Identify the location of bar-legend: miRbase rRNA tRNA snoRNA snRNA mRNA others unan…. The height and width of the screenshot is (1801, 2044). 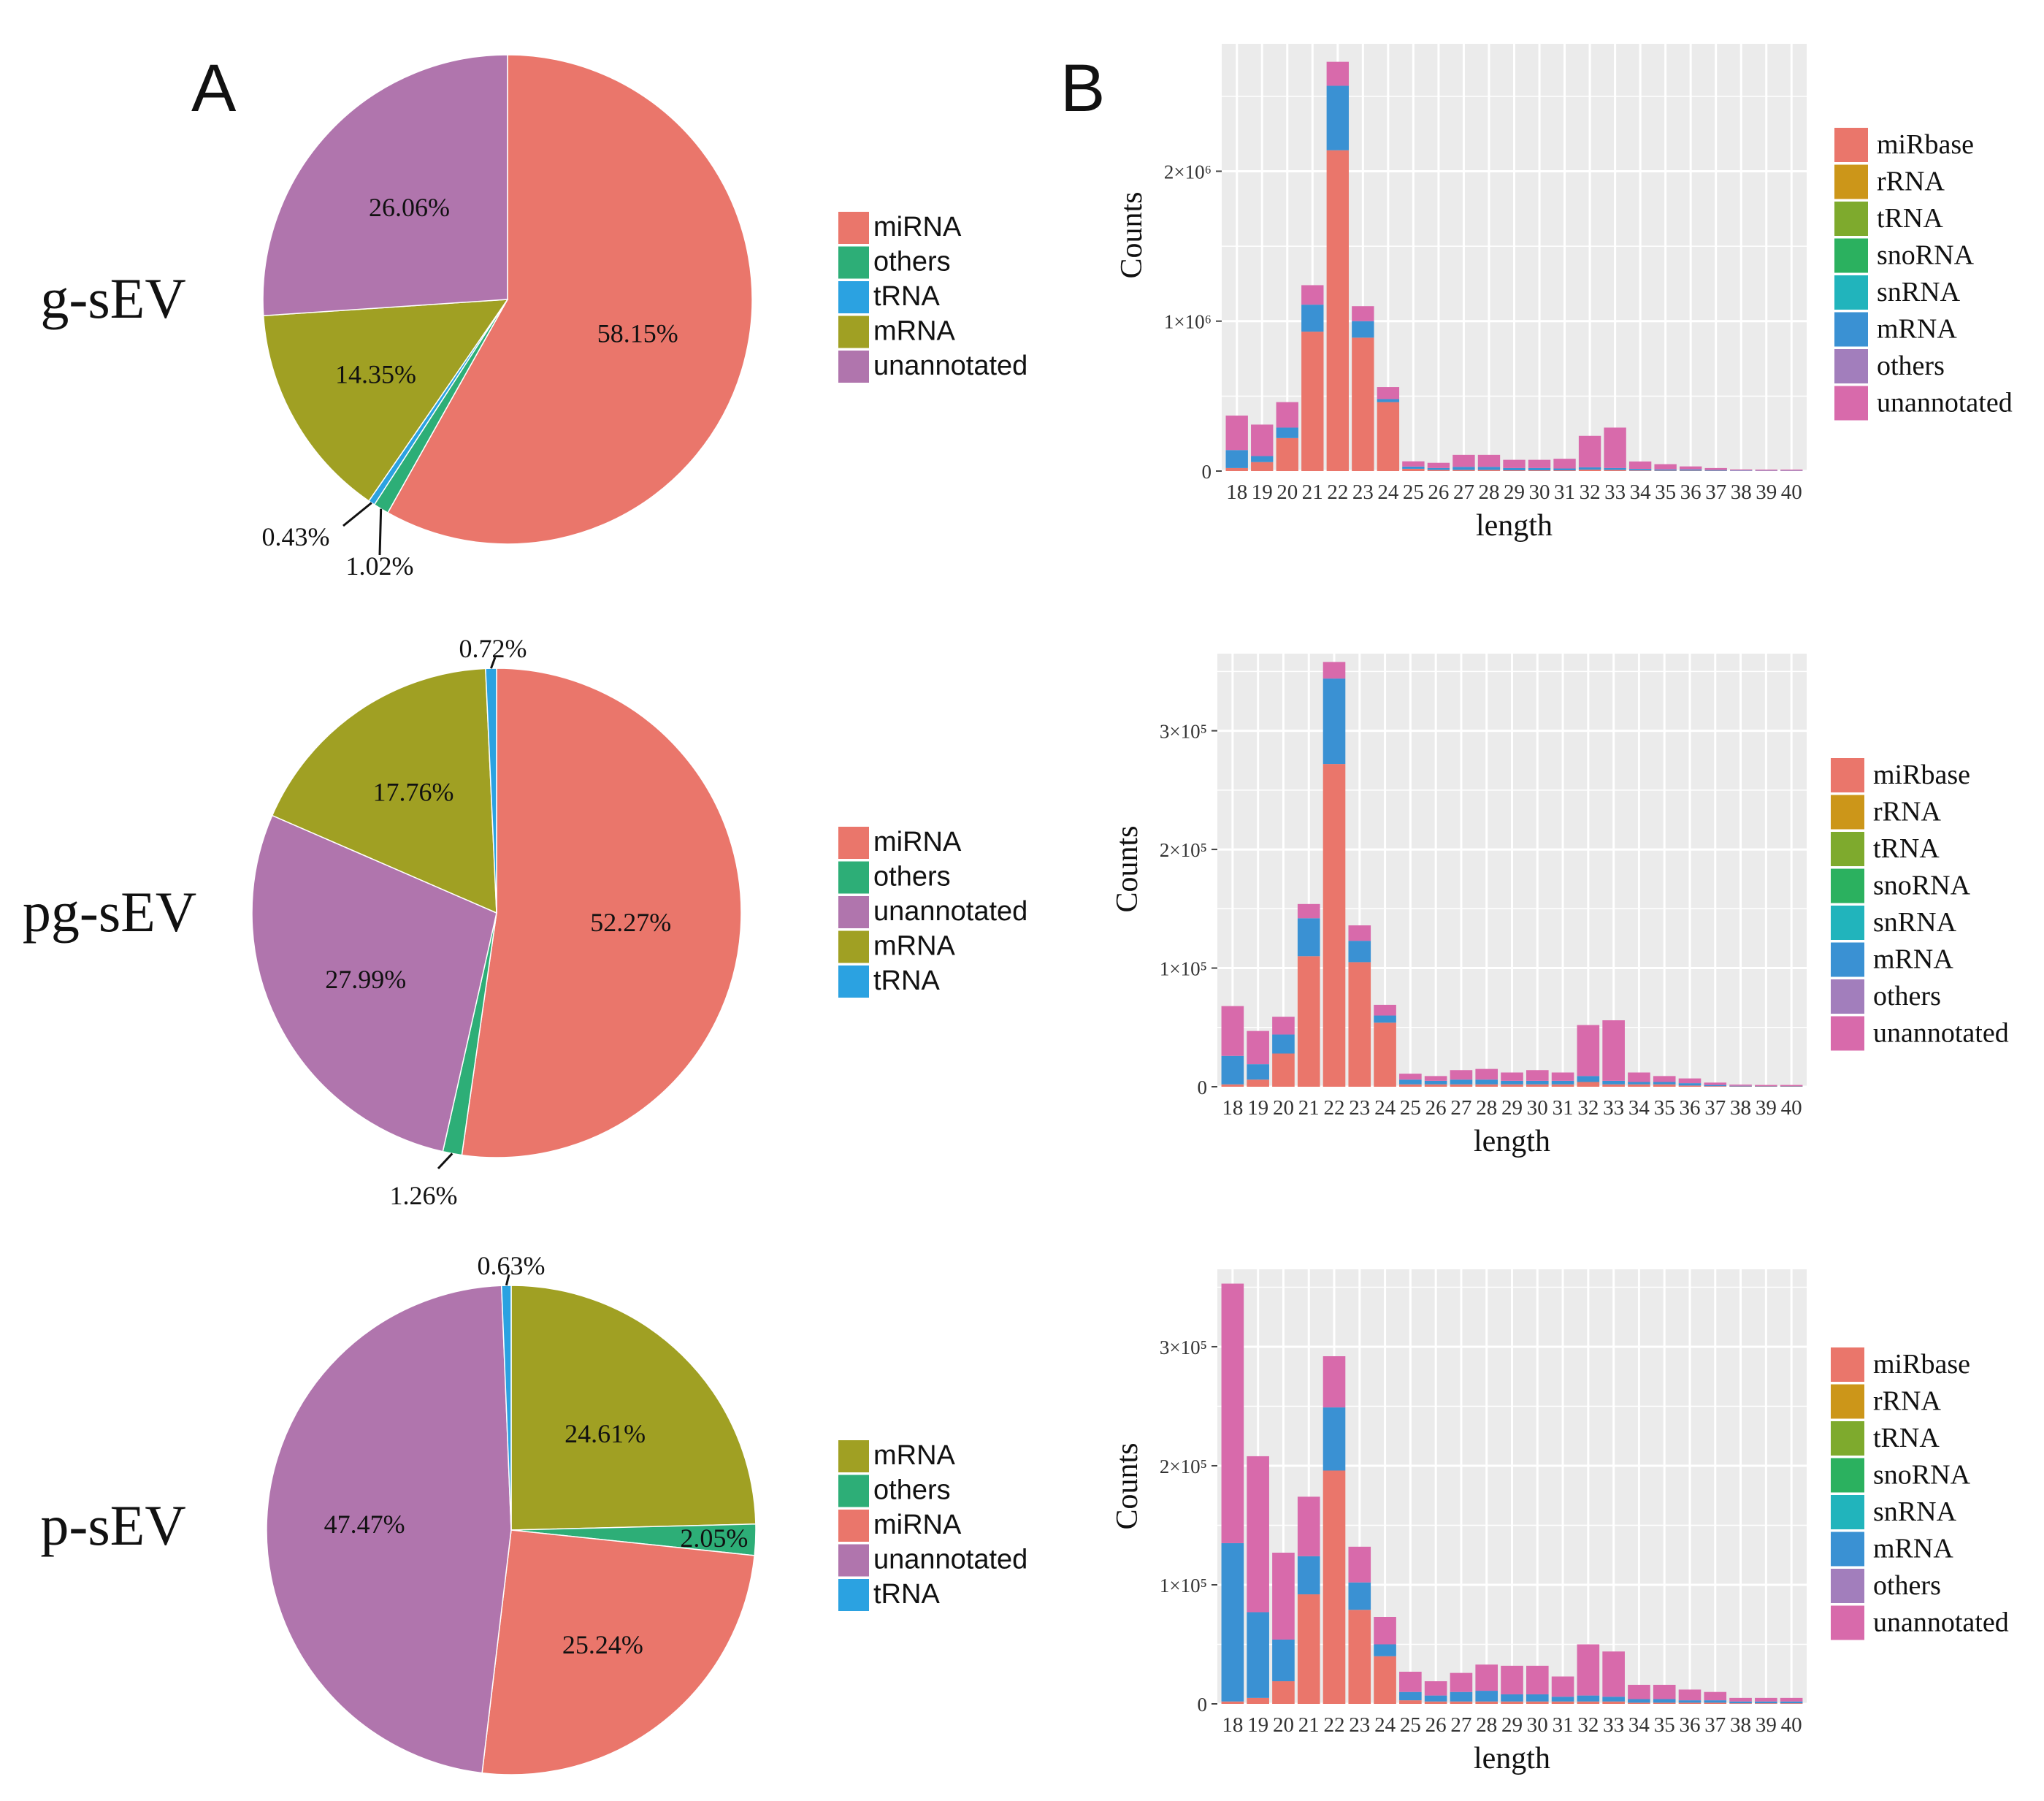
(1920, 1493).